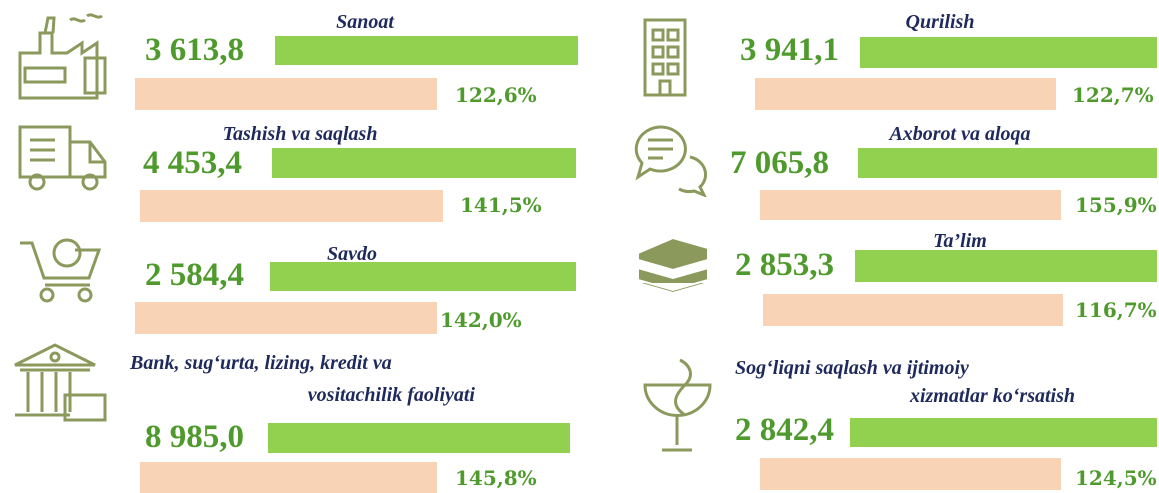  I want to click on sector-title: Savdo, so click(352, 254).